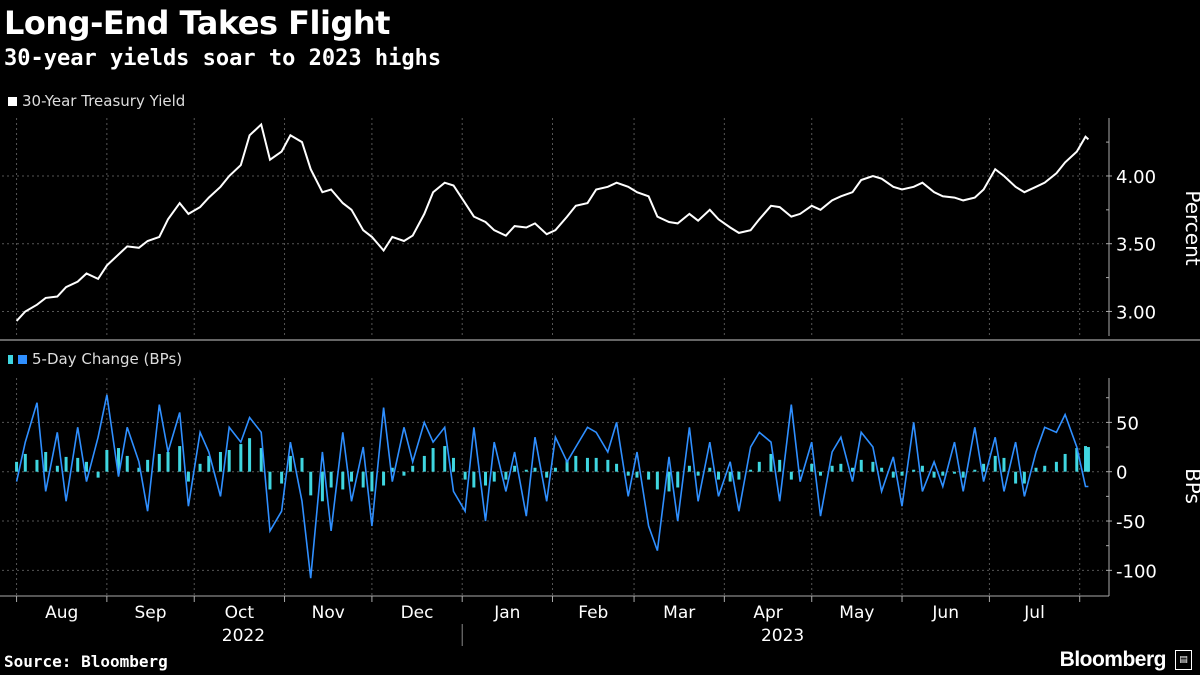  I want to click on x-month-label: Jul, so click(1034, 613).